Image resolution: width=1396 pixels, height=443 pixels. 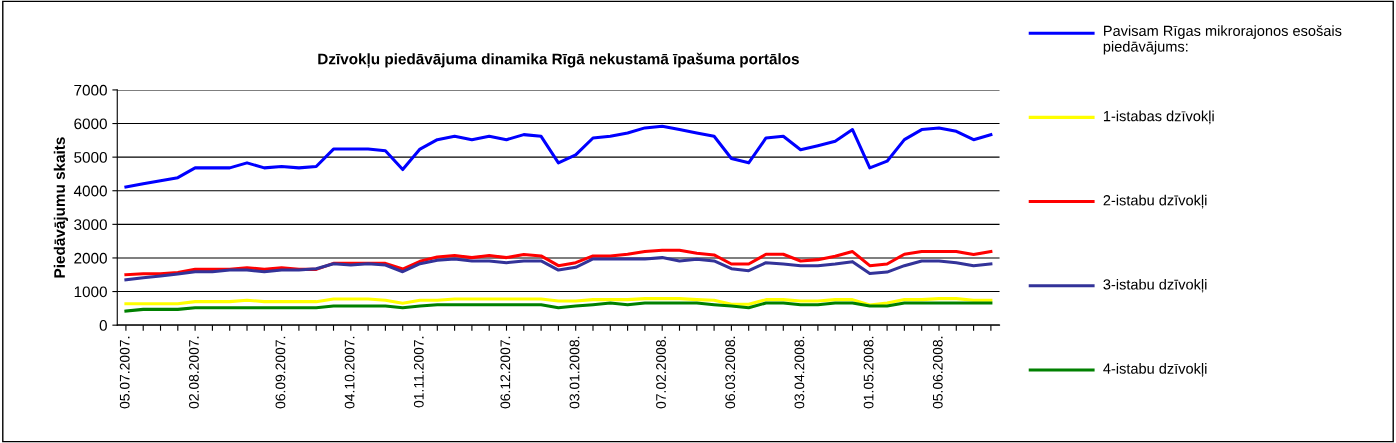 I want to click on legend-label: 4-istabu dzīvokļi, so click(x=1155, y=370).